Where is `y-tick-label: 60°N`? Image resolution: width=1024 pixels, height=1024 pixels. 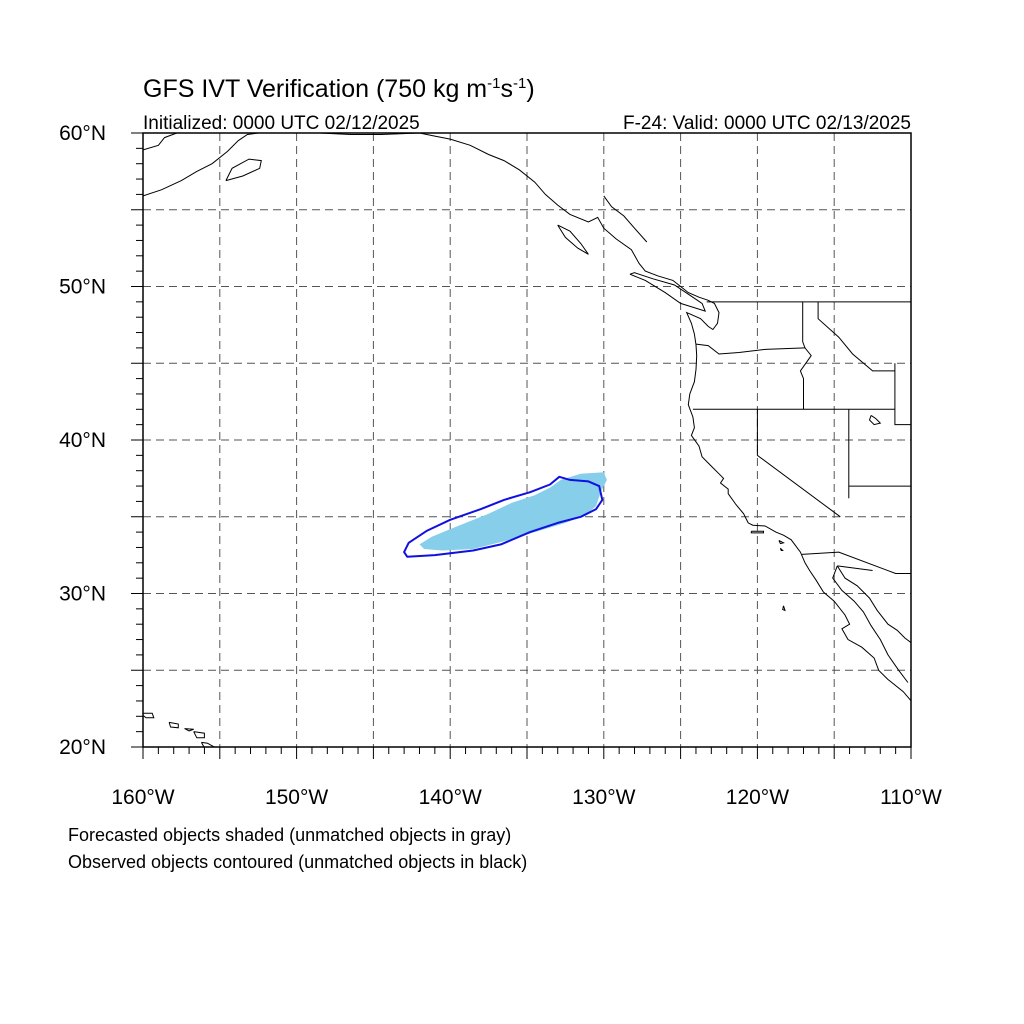 y-tick-label: 60°N is located at coordinates (82, 133).